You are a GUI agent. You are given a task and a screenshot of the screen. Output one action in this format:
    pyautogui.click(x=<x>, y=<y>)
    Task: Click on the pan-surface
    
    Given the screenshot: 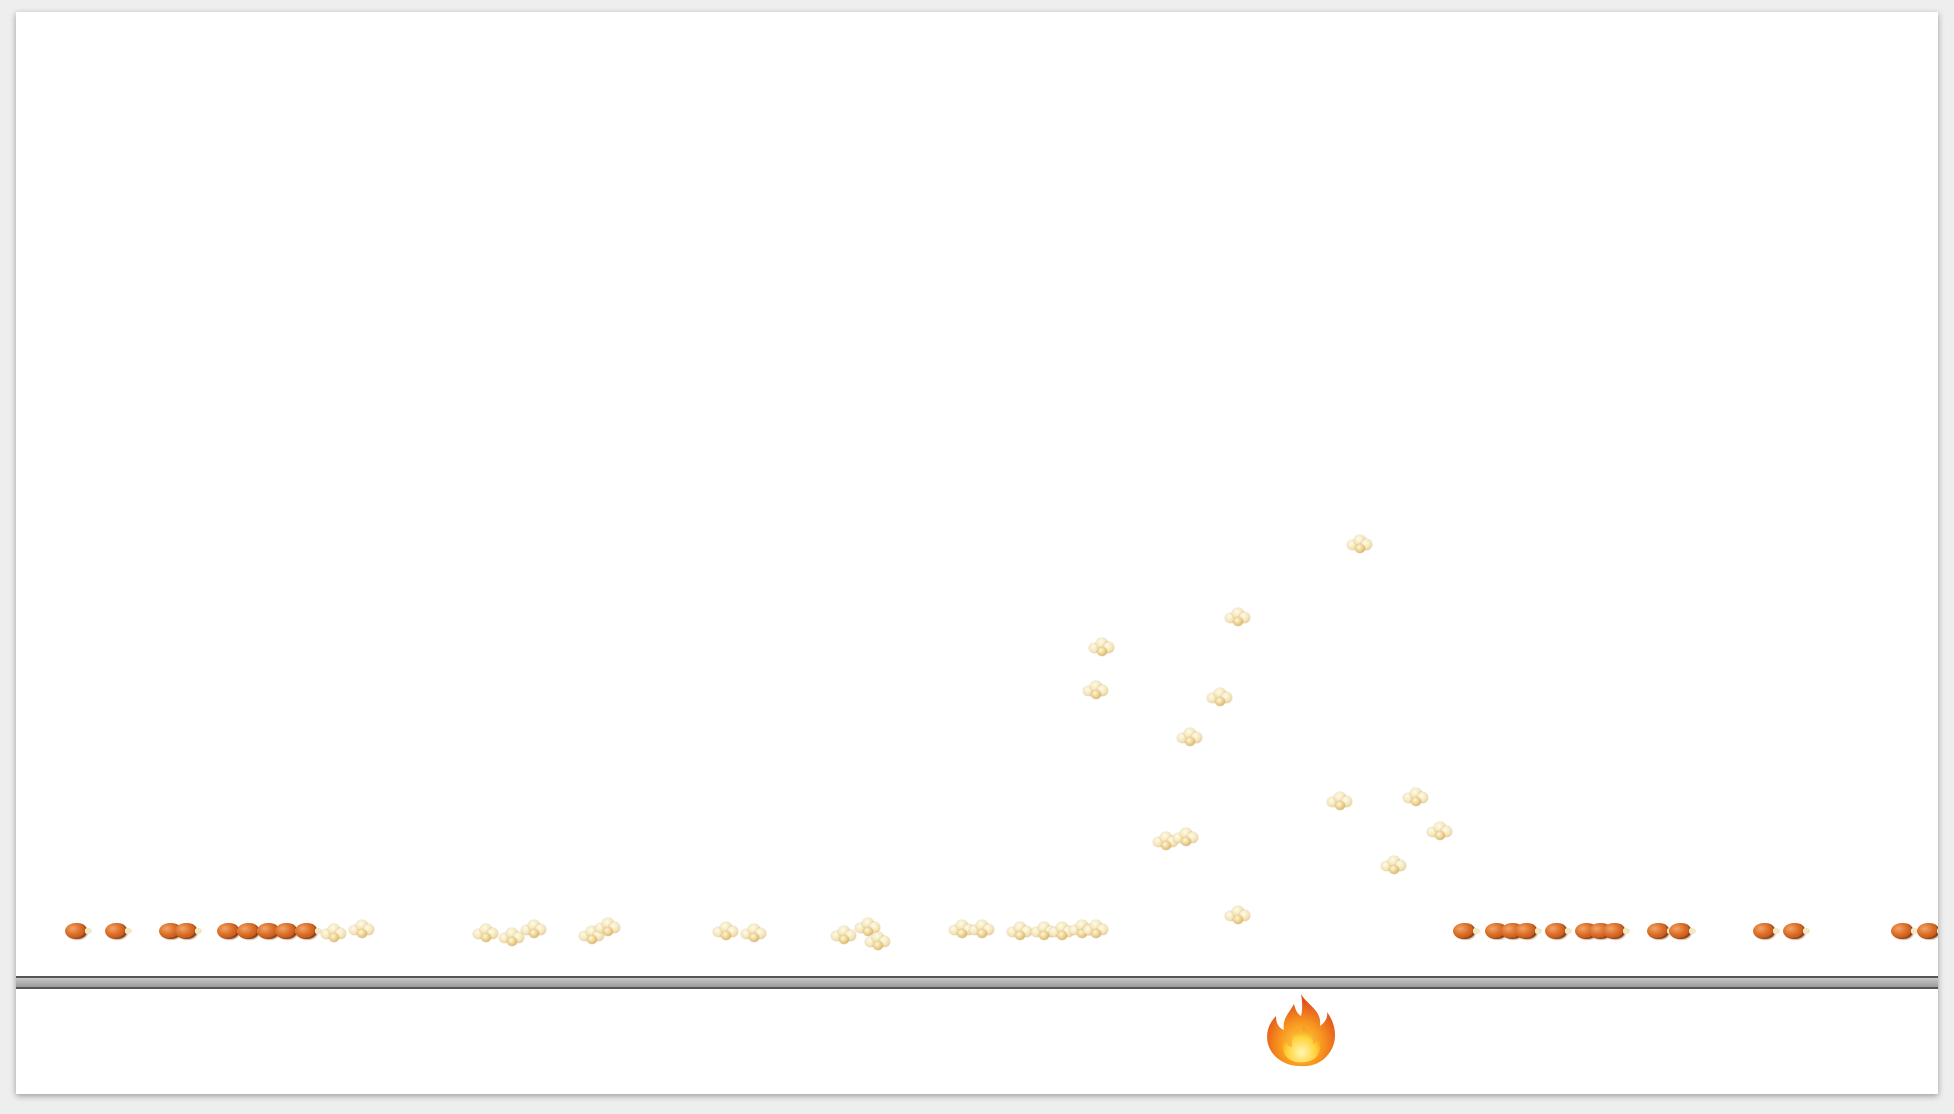 What is the action you would take?
    pyautogui.click(x=977, y=982)
    